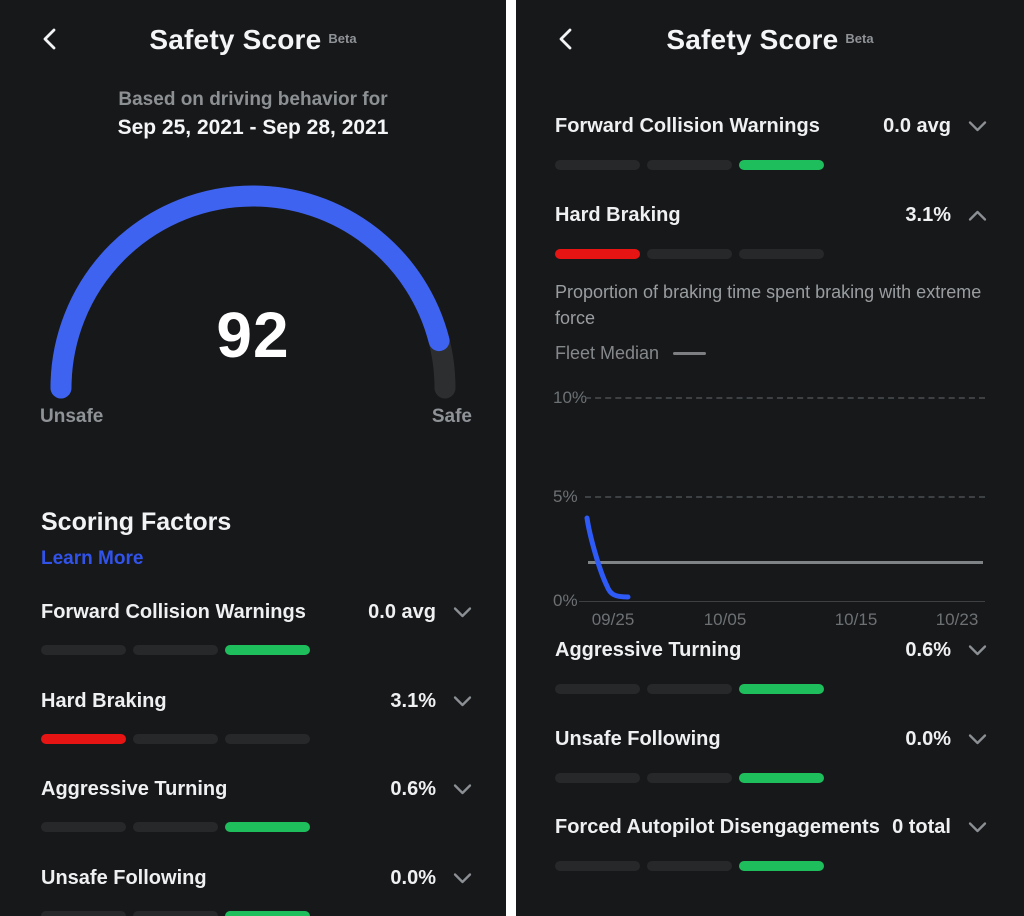 This screenshot has width=1024, height=916. What do you see at coordinates (235, 39) in the screenshot?
I see `page-title: Safety Score` at bounding box center [235, 39].